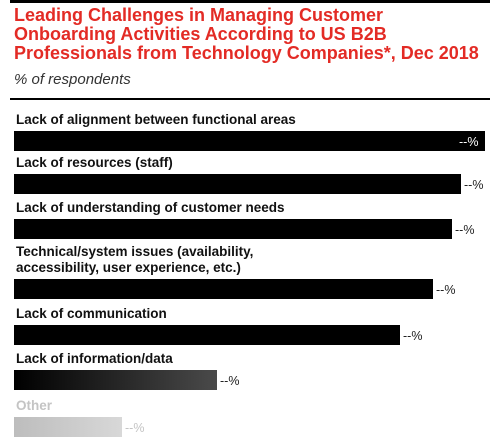 The width and height of the screenshot is (500, 446). What do you see at coordinates (94, 358) in the screenshot?
I see `category-label: Lack of information/data` at bounding box center [94, 358].